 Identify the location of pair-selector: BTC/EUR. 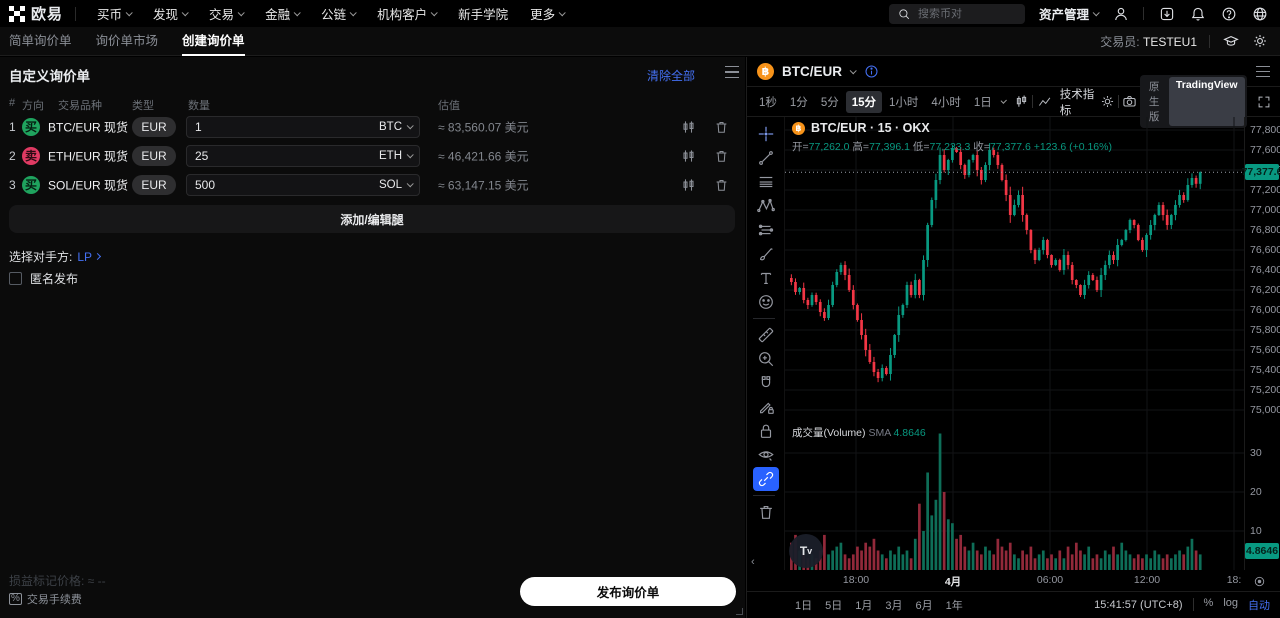
(812, 71).